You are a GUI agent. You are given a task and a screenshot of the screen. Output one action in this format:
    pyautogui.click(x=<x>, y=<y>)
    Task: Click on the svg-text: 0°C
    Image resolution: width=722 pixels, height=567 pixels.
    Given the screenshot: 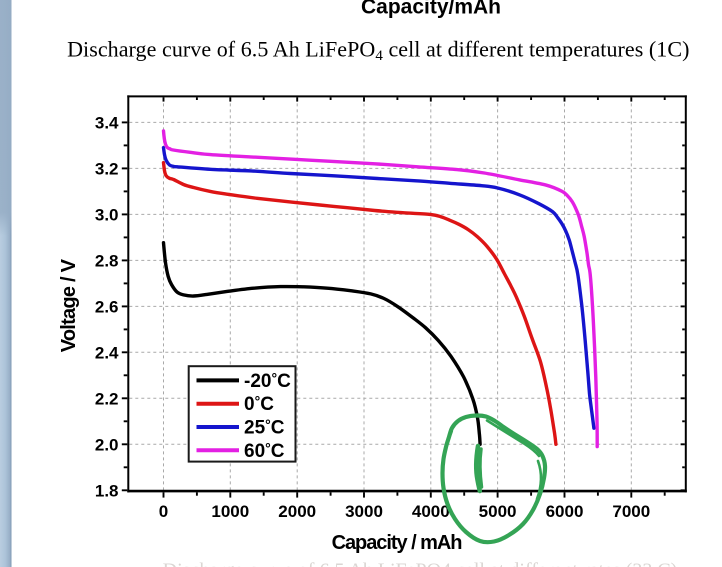 What is the action you would take?
    pyautogui.click(x=259, y=404)
    